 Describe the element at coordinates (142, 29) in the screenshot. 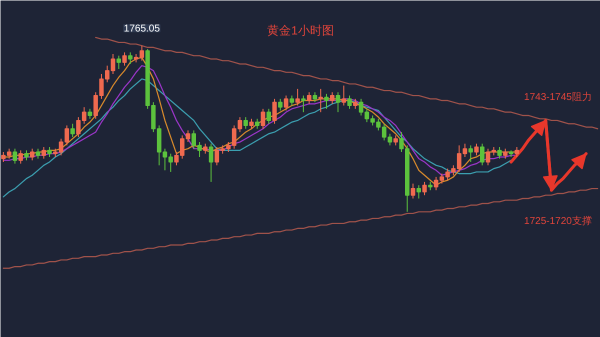

I see `annotation: 1765.05` at that location.